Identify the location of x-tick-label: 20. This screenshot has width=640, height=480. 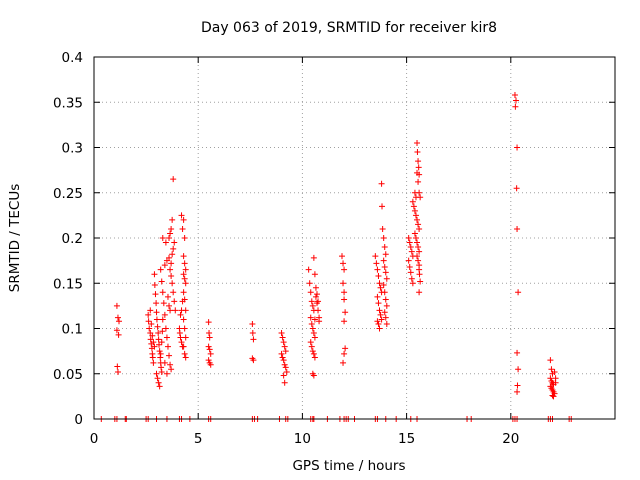
(510, 439).